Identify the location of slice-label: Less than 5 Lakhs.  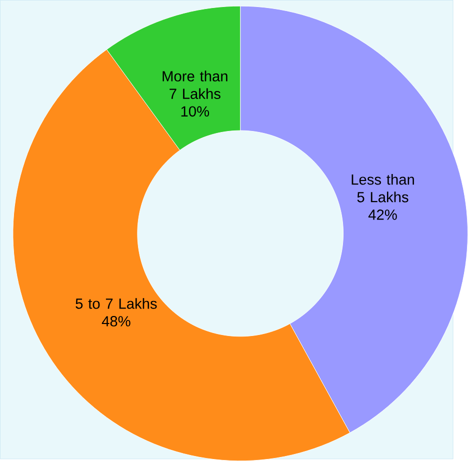
(383, 188).